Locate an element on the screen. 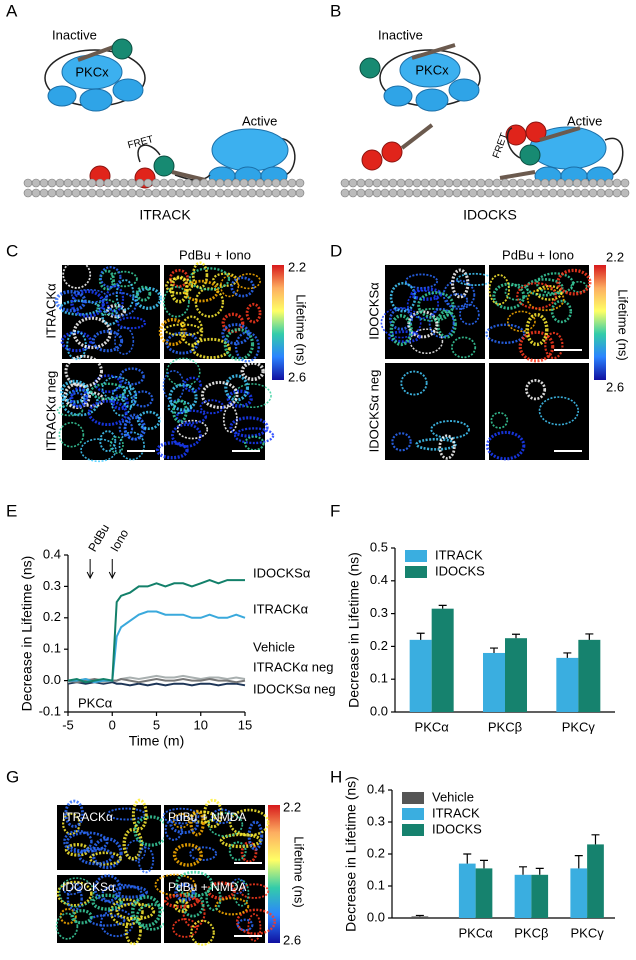 This screenshot has height=960, width=636. series-label: Vehicle is located at coordinates (274, 646).